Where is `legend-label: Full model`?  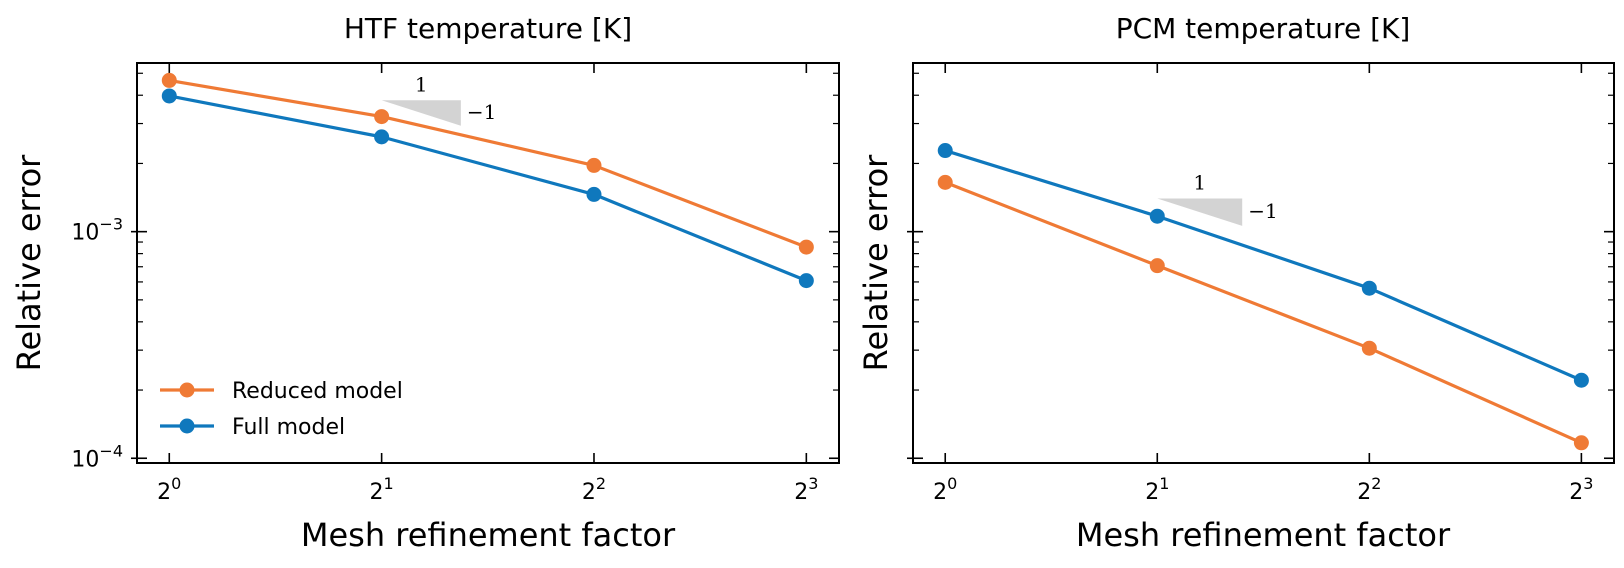
legend-label: Full model is located at coordinates (288, 427).